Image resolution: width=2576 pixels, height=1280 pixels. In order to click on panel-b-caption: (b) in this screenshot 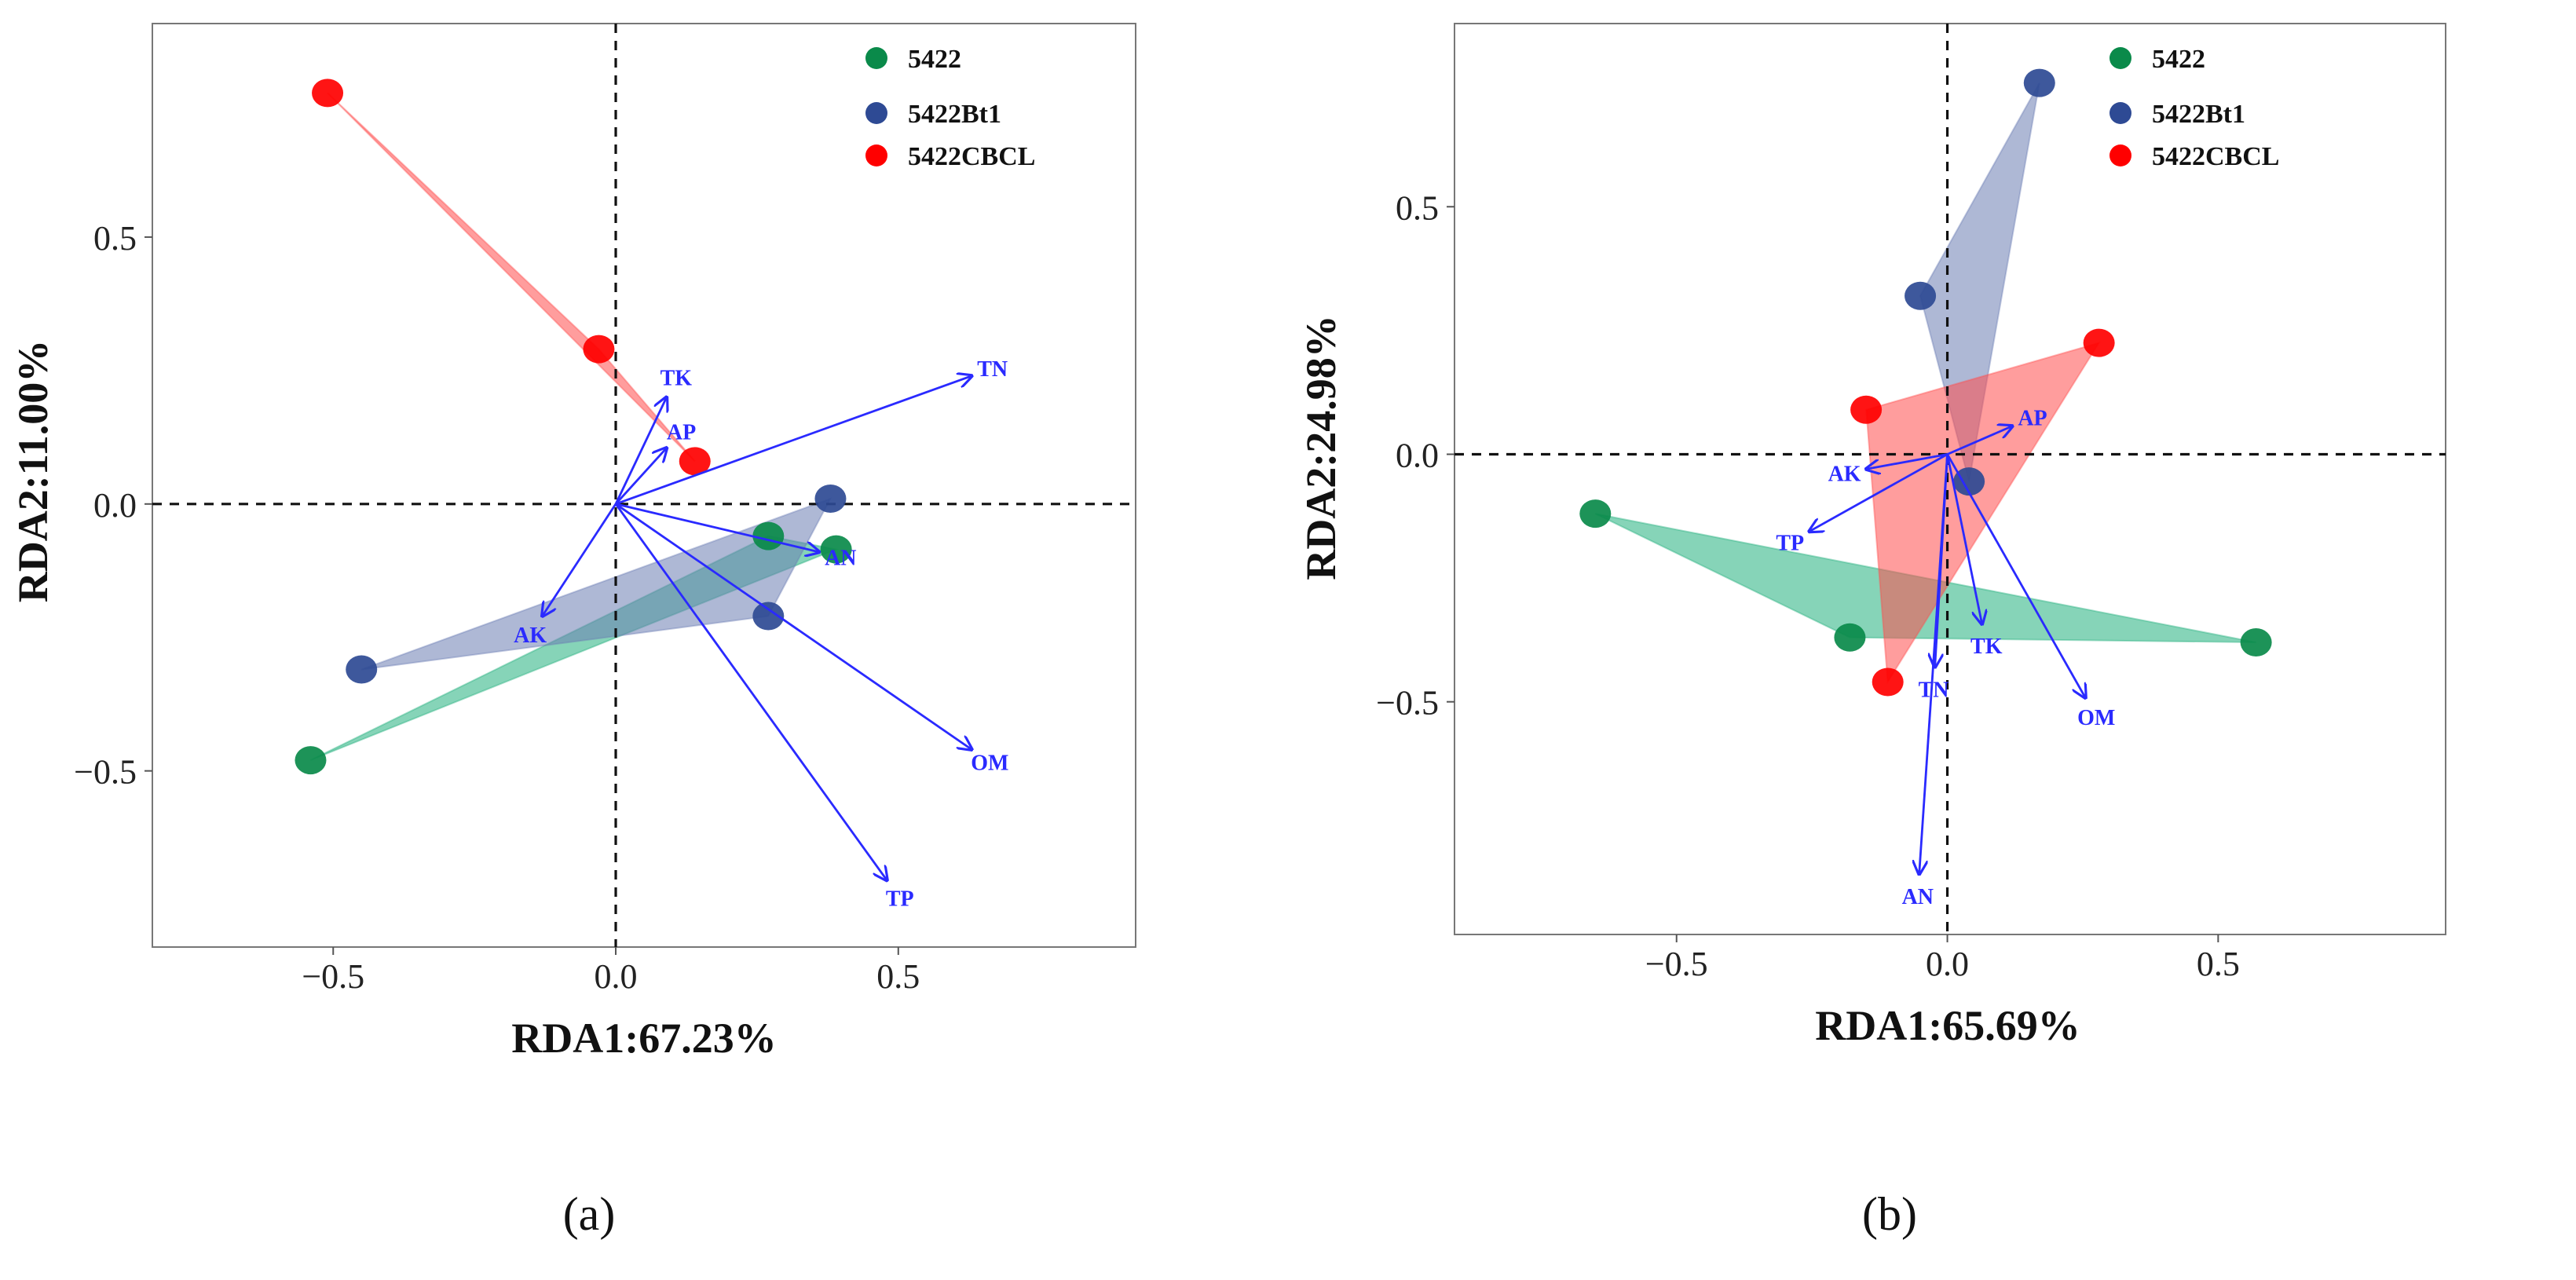, I will do `click(1890, 1214)`.